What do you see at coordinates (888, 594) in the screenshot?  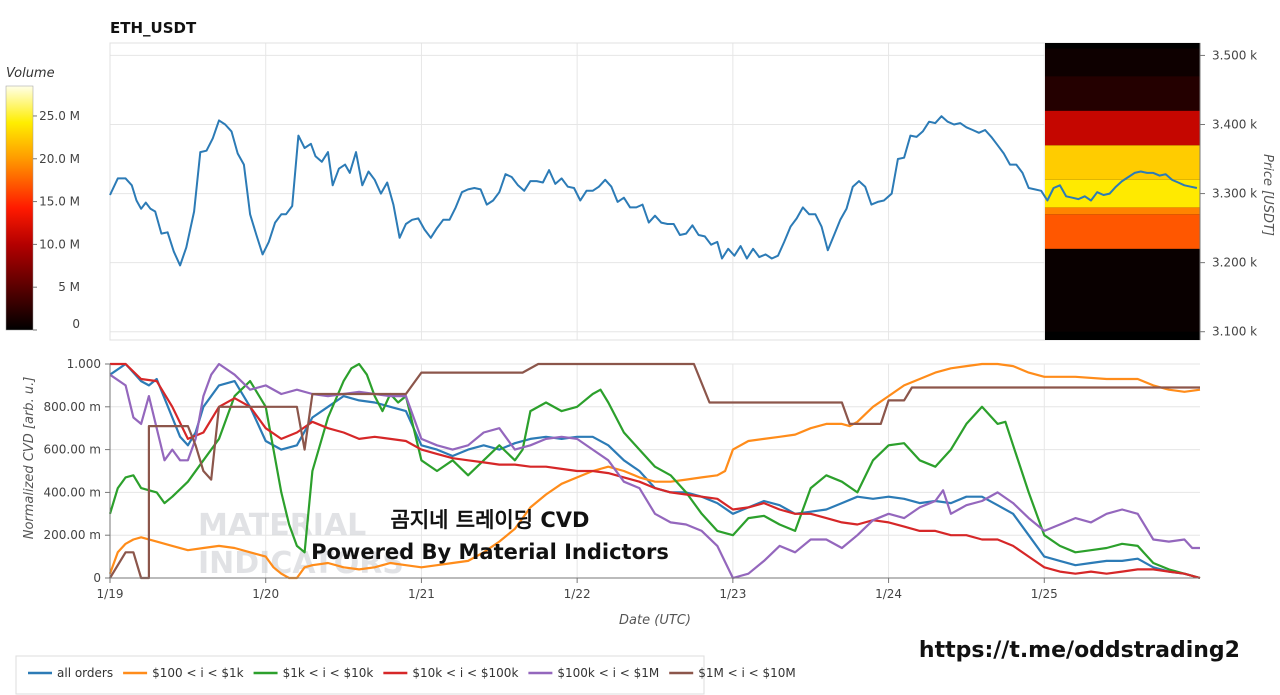 I see `x-tick-label: 1/24` at bounding box center [888, 594].